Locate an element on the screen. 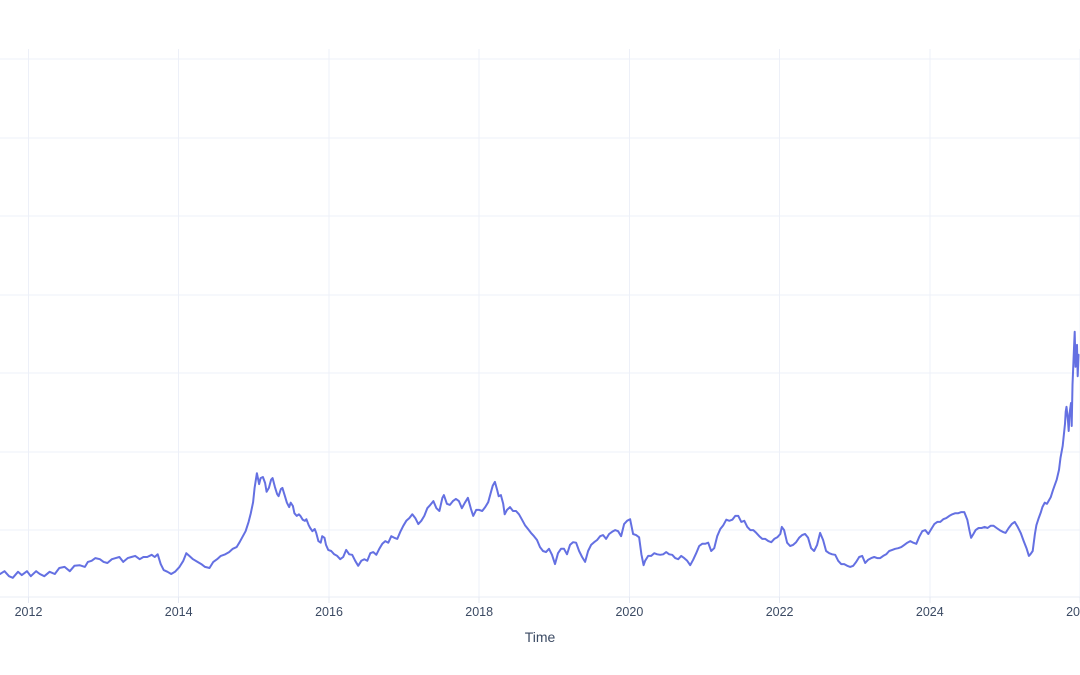  x-tick-label: 2016 is located at coordinates (329, 612).